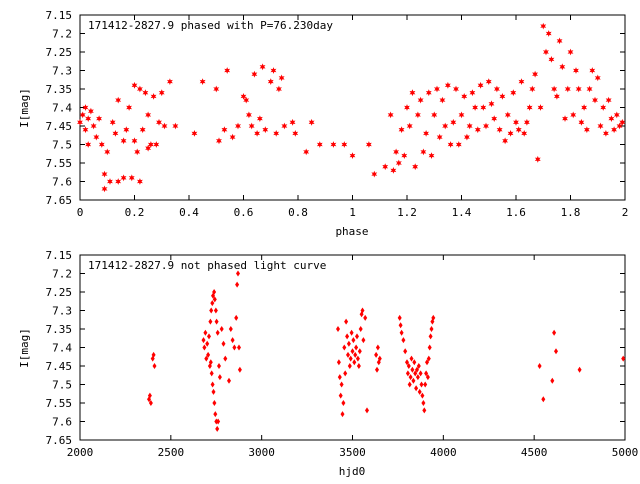 The height and width of the screenshot is (484, 640). Describe the element at coordinates (407, 212) in the screenshot. I see `x-tick-label: 1.2` at that location.